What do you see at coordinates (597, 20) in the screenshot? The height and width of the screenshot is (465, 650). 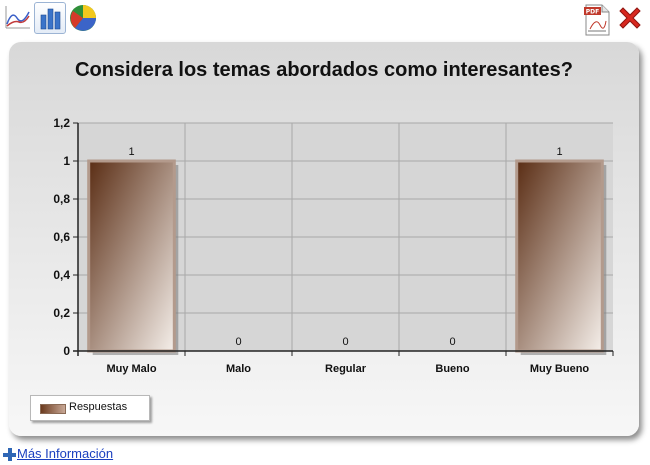 I see `pdf-icon: PDF` at bounding box center [597, 20].